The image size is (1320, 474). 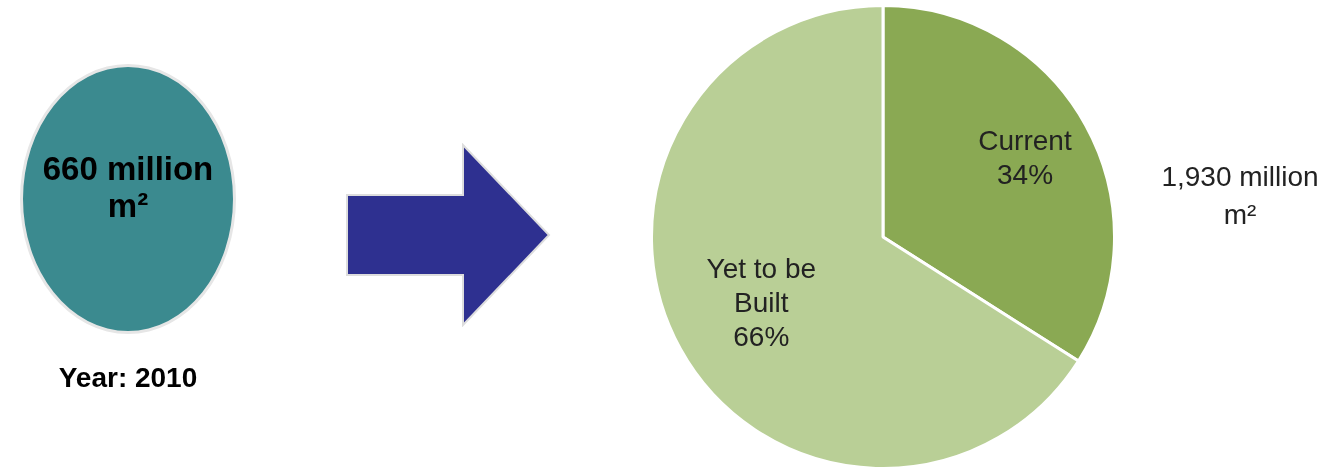 What do you see at coordinates (1240, 196) in the screenshot?
I see `text: 1,930 million m²` at bounding box center [1240, 196].